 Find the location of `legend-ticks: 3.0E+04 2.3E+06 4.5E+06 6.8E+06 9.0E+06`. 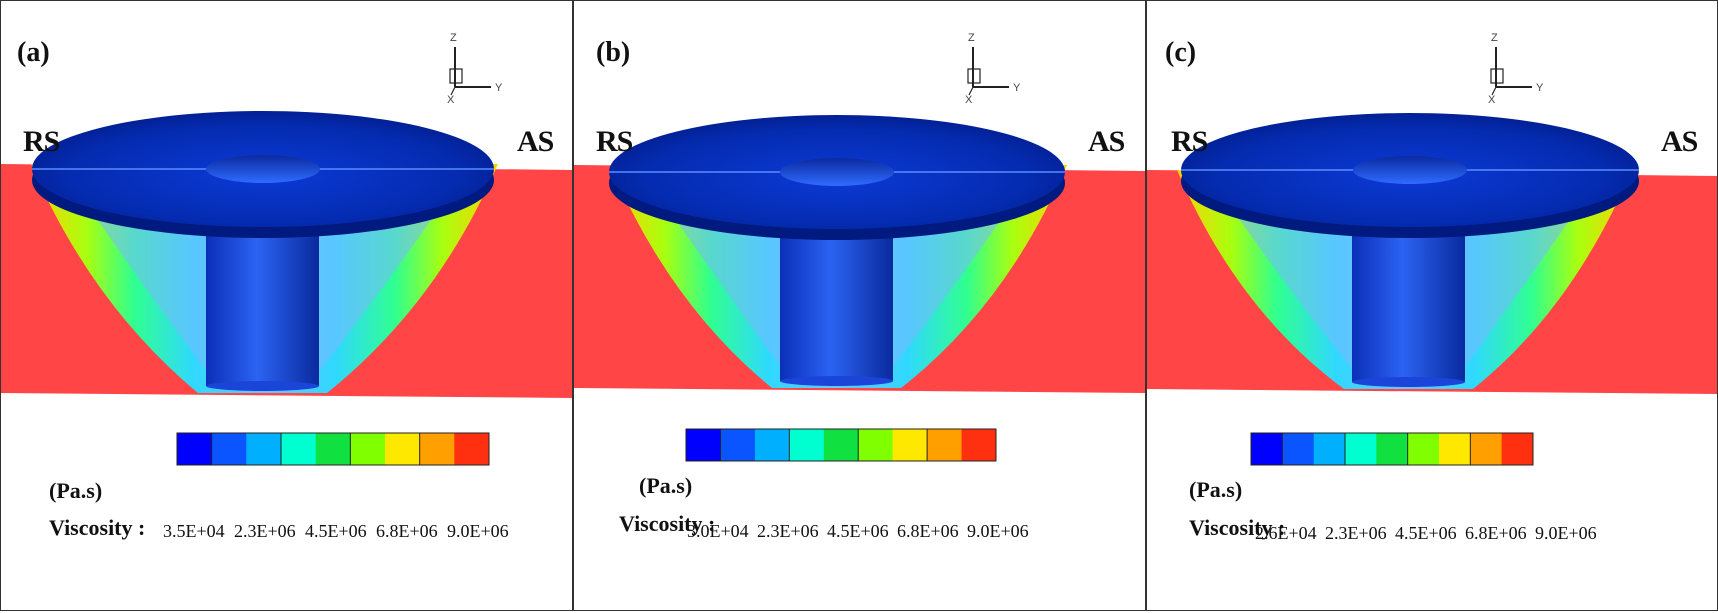

legend-ticks: 3.0E+04 2.3E+06 4.5E+06 6.8E+06 9.0E+06 is located at coordinates (862, 531).